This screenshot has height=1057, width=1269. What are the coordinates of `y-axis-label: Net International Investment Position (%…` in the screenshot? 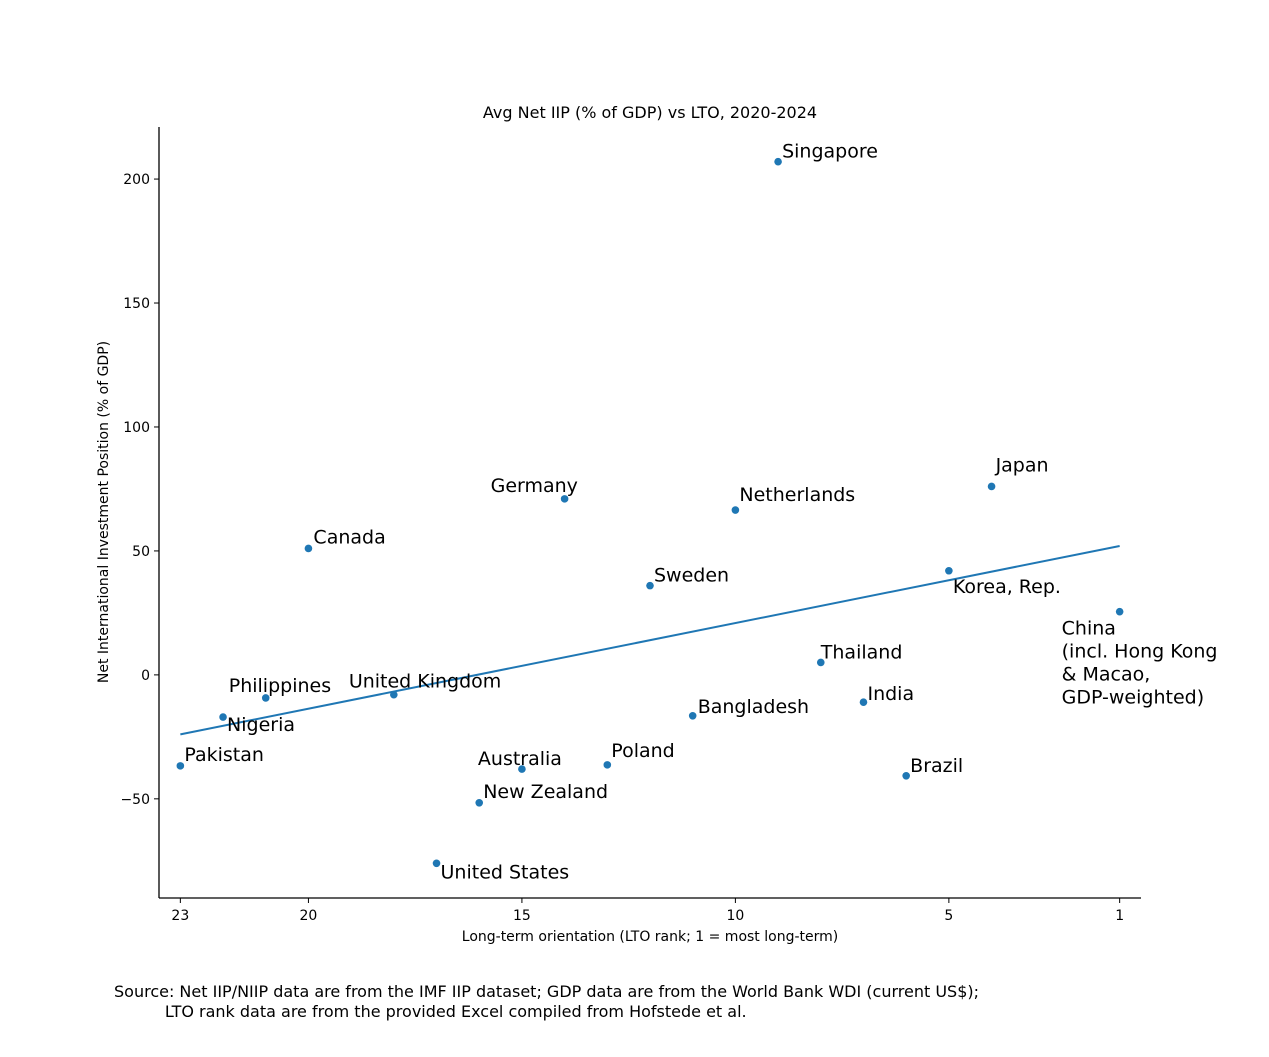 It's located at (104, 512).